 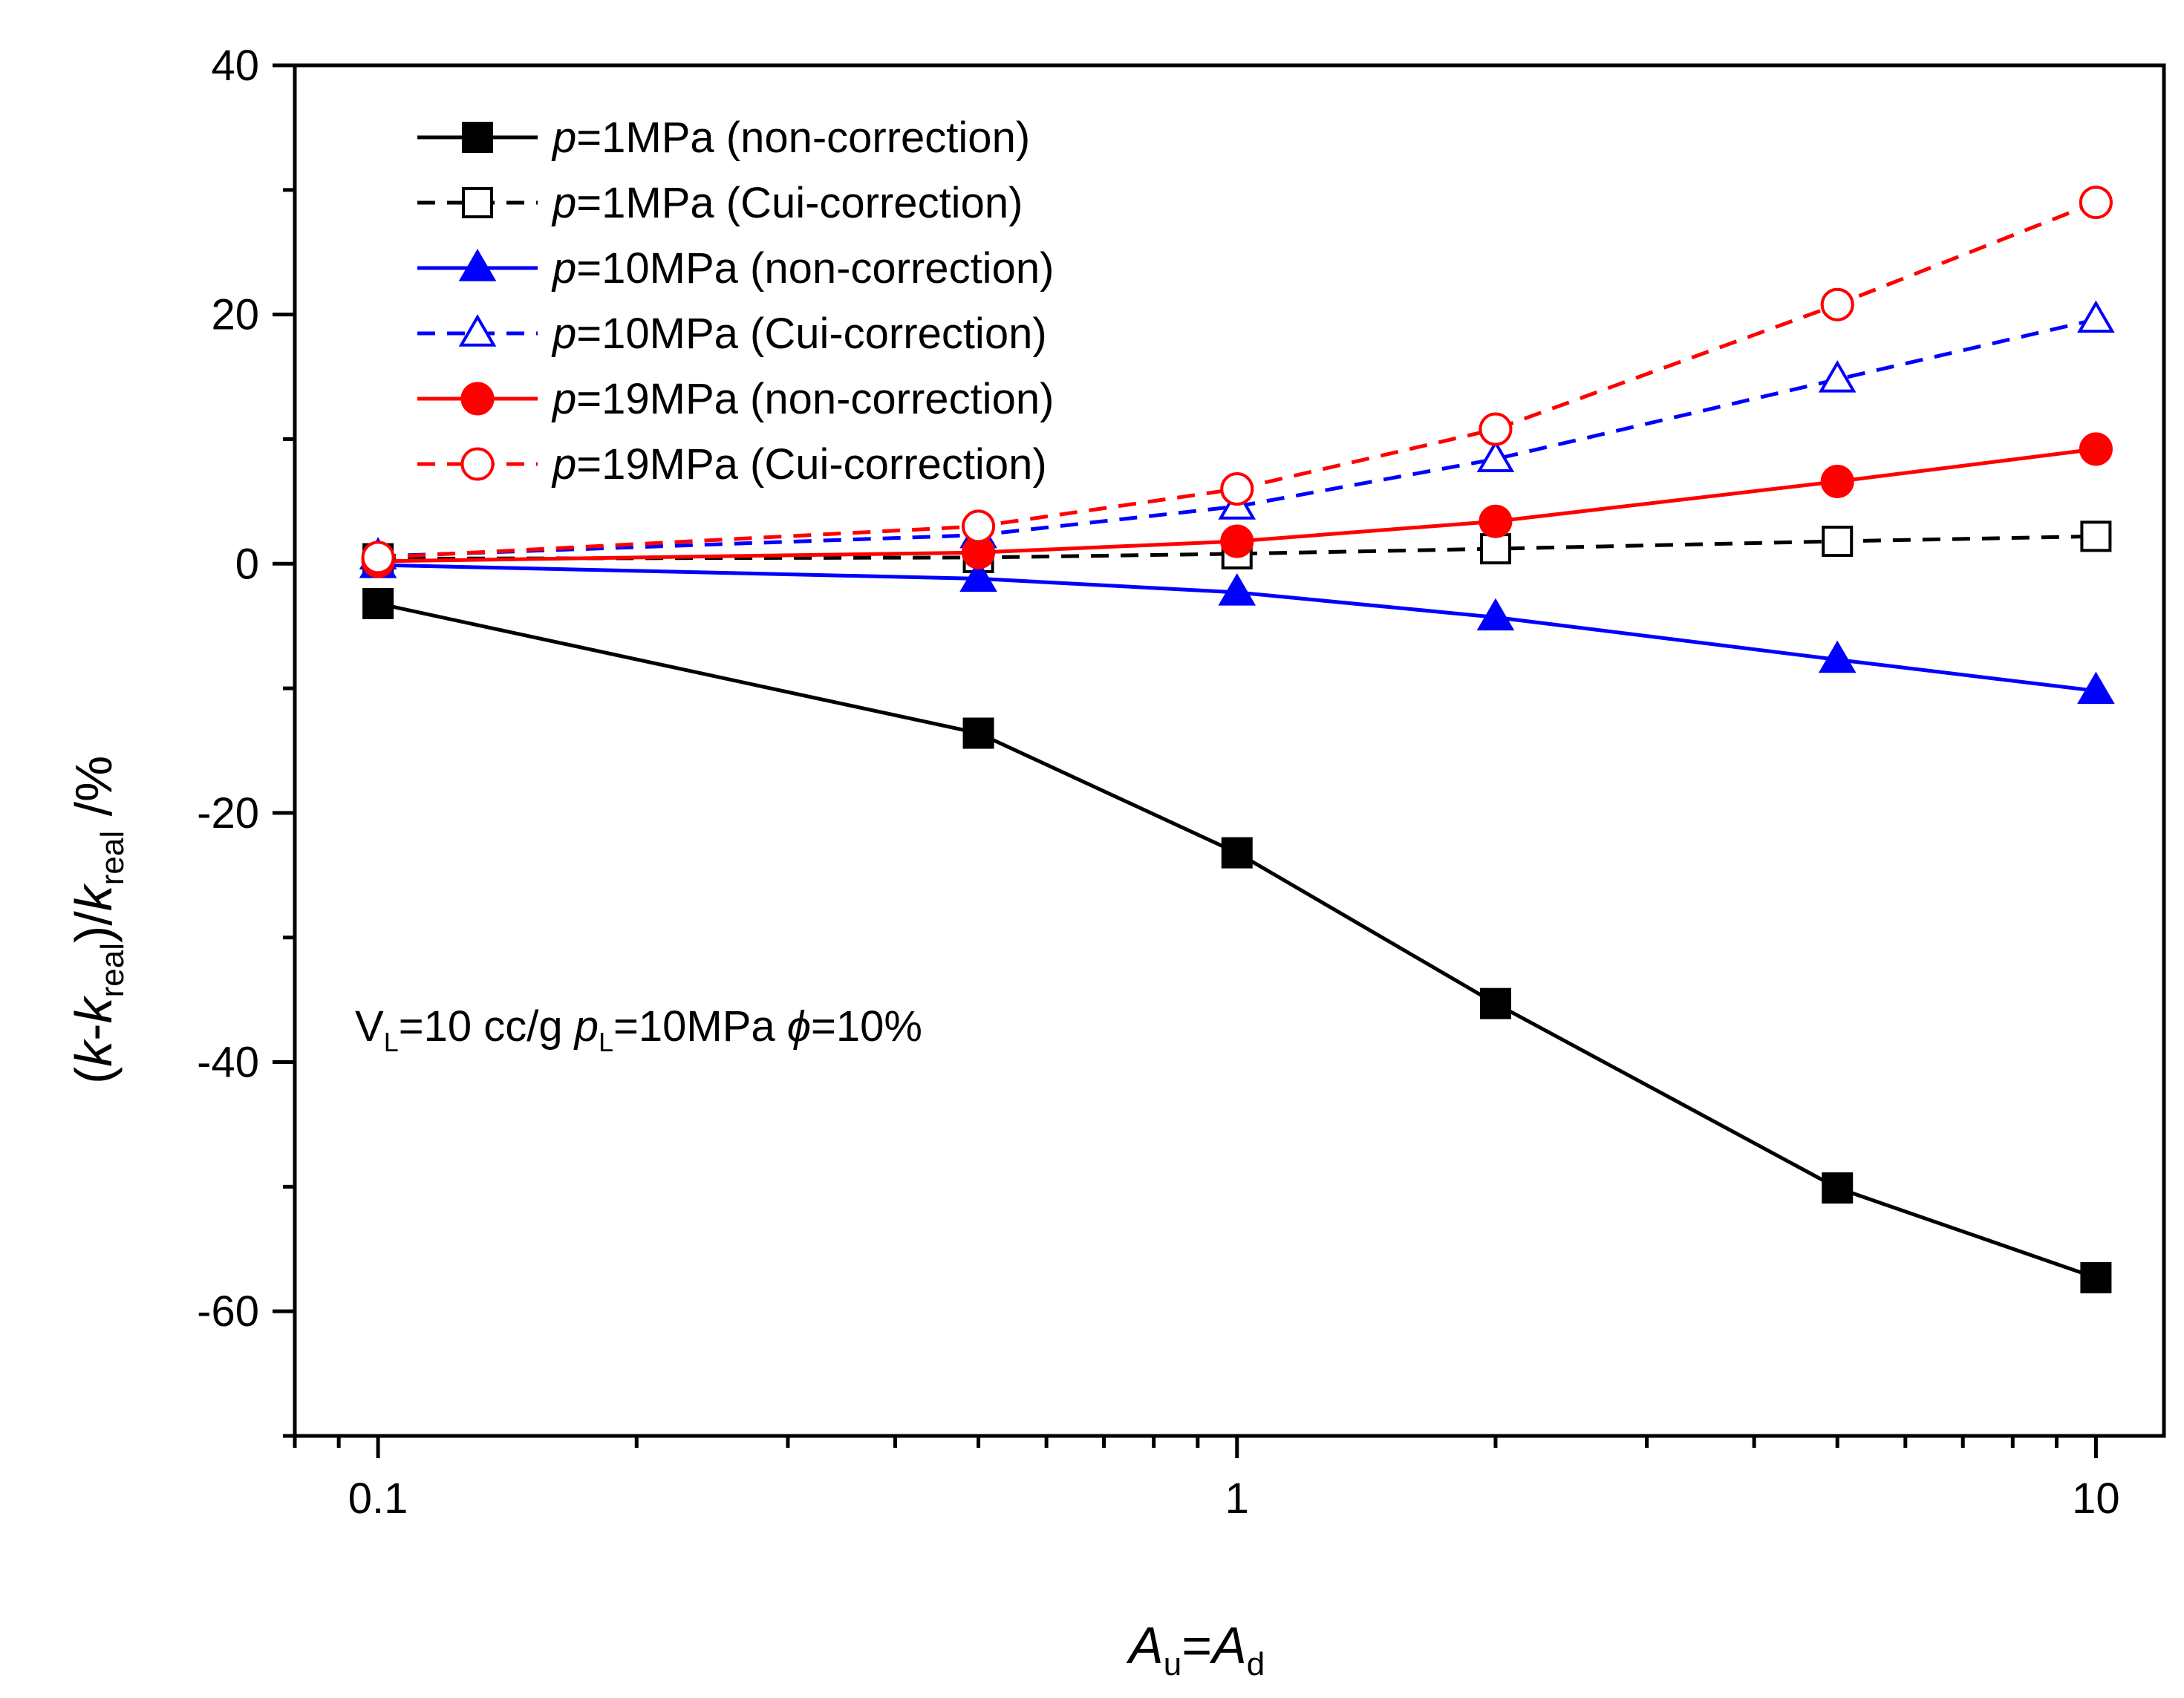 I want to click on x-tick-label: 1, so click(x=1237, y=1499).